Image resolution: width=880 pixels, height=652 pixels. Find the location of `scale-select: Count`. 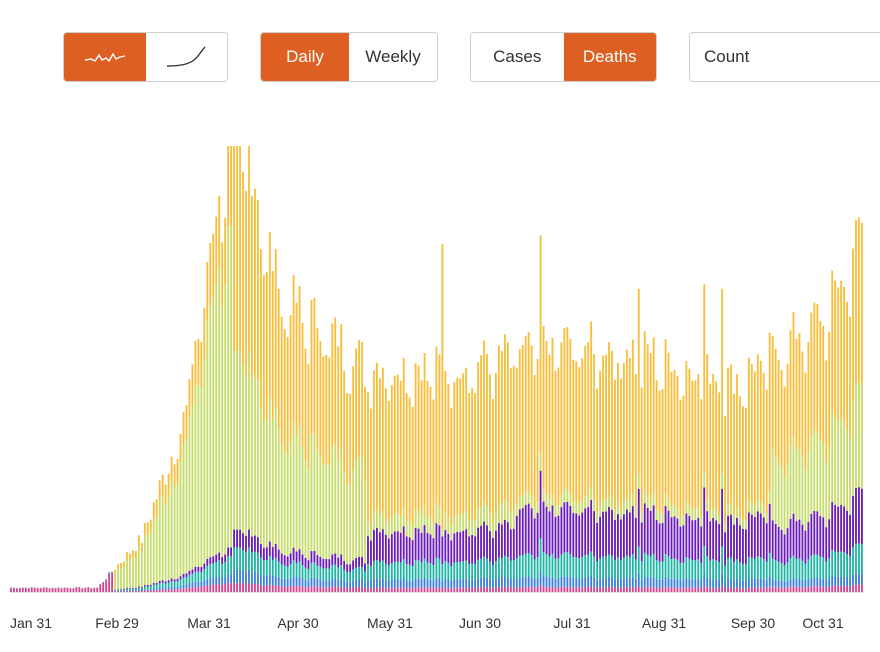

scale-select: Count is located at coordinates (784, 57).